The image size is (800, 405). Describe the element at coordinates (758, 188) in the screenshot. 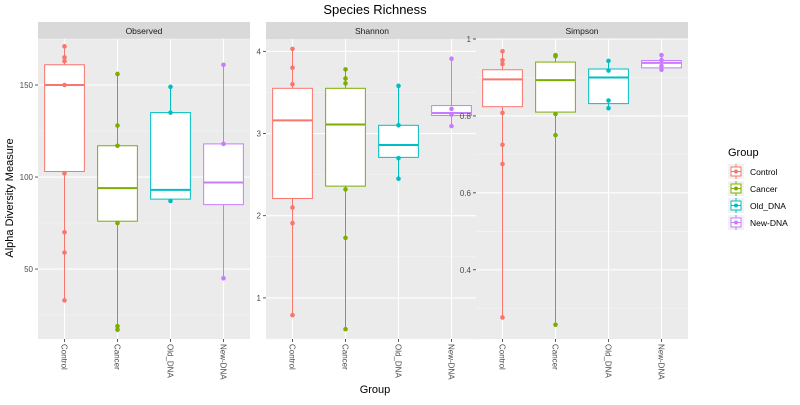

I see `legend: Group Control Cancer Old_DNA New-DNA` at that location.